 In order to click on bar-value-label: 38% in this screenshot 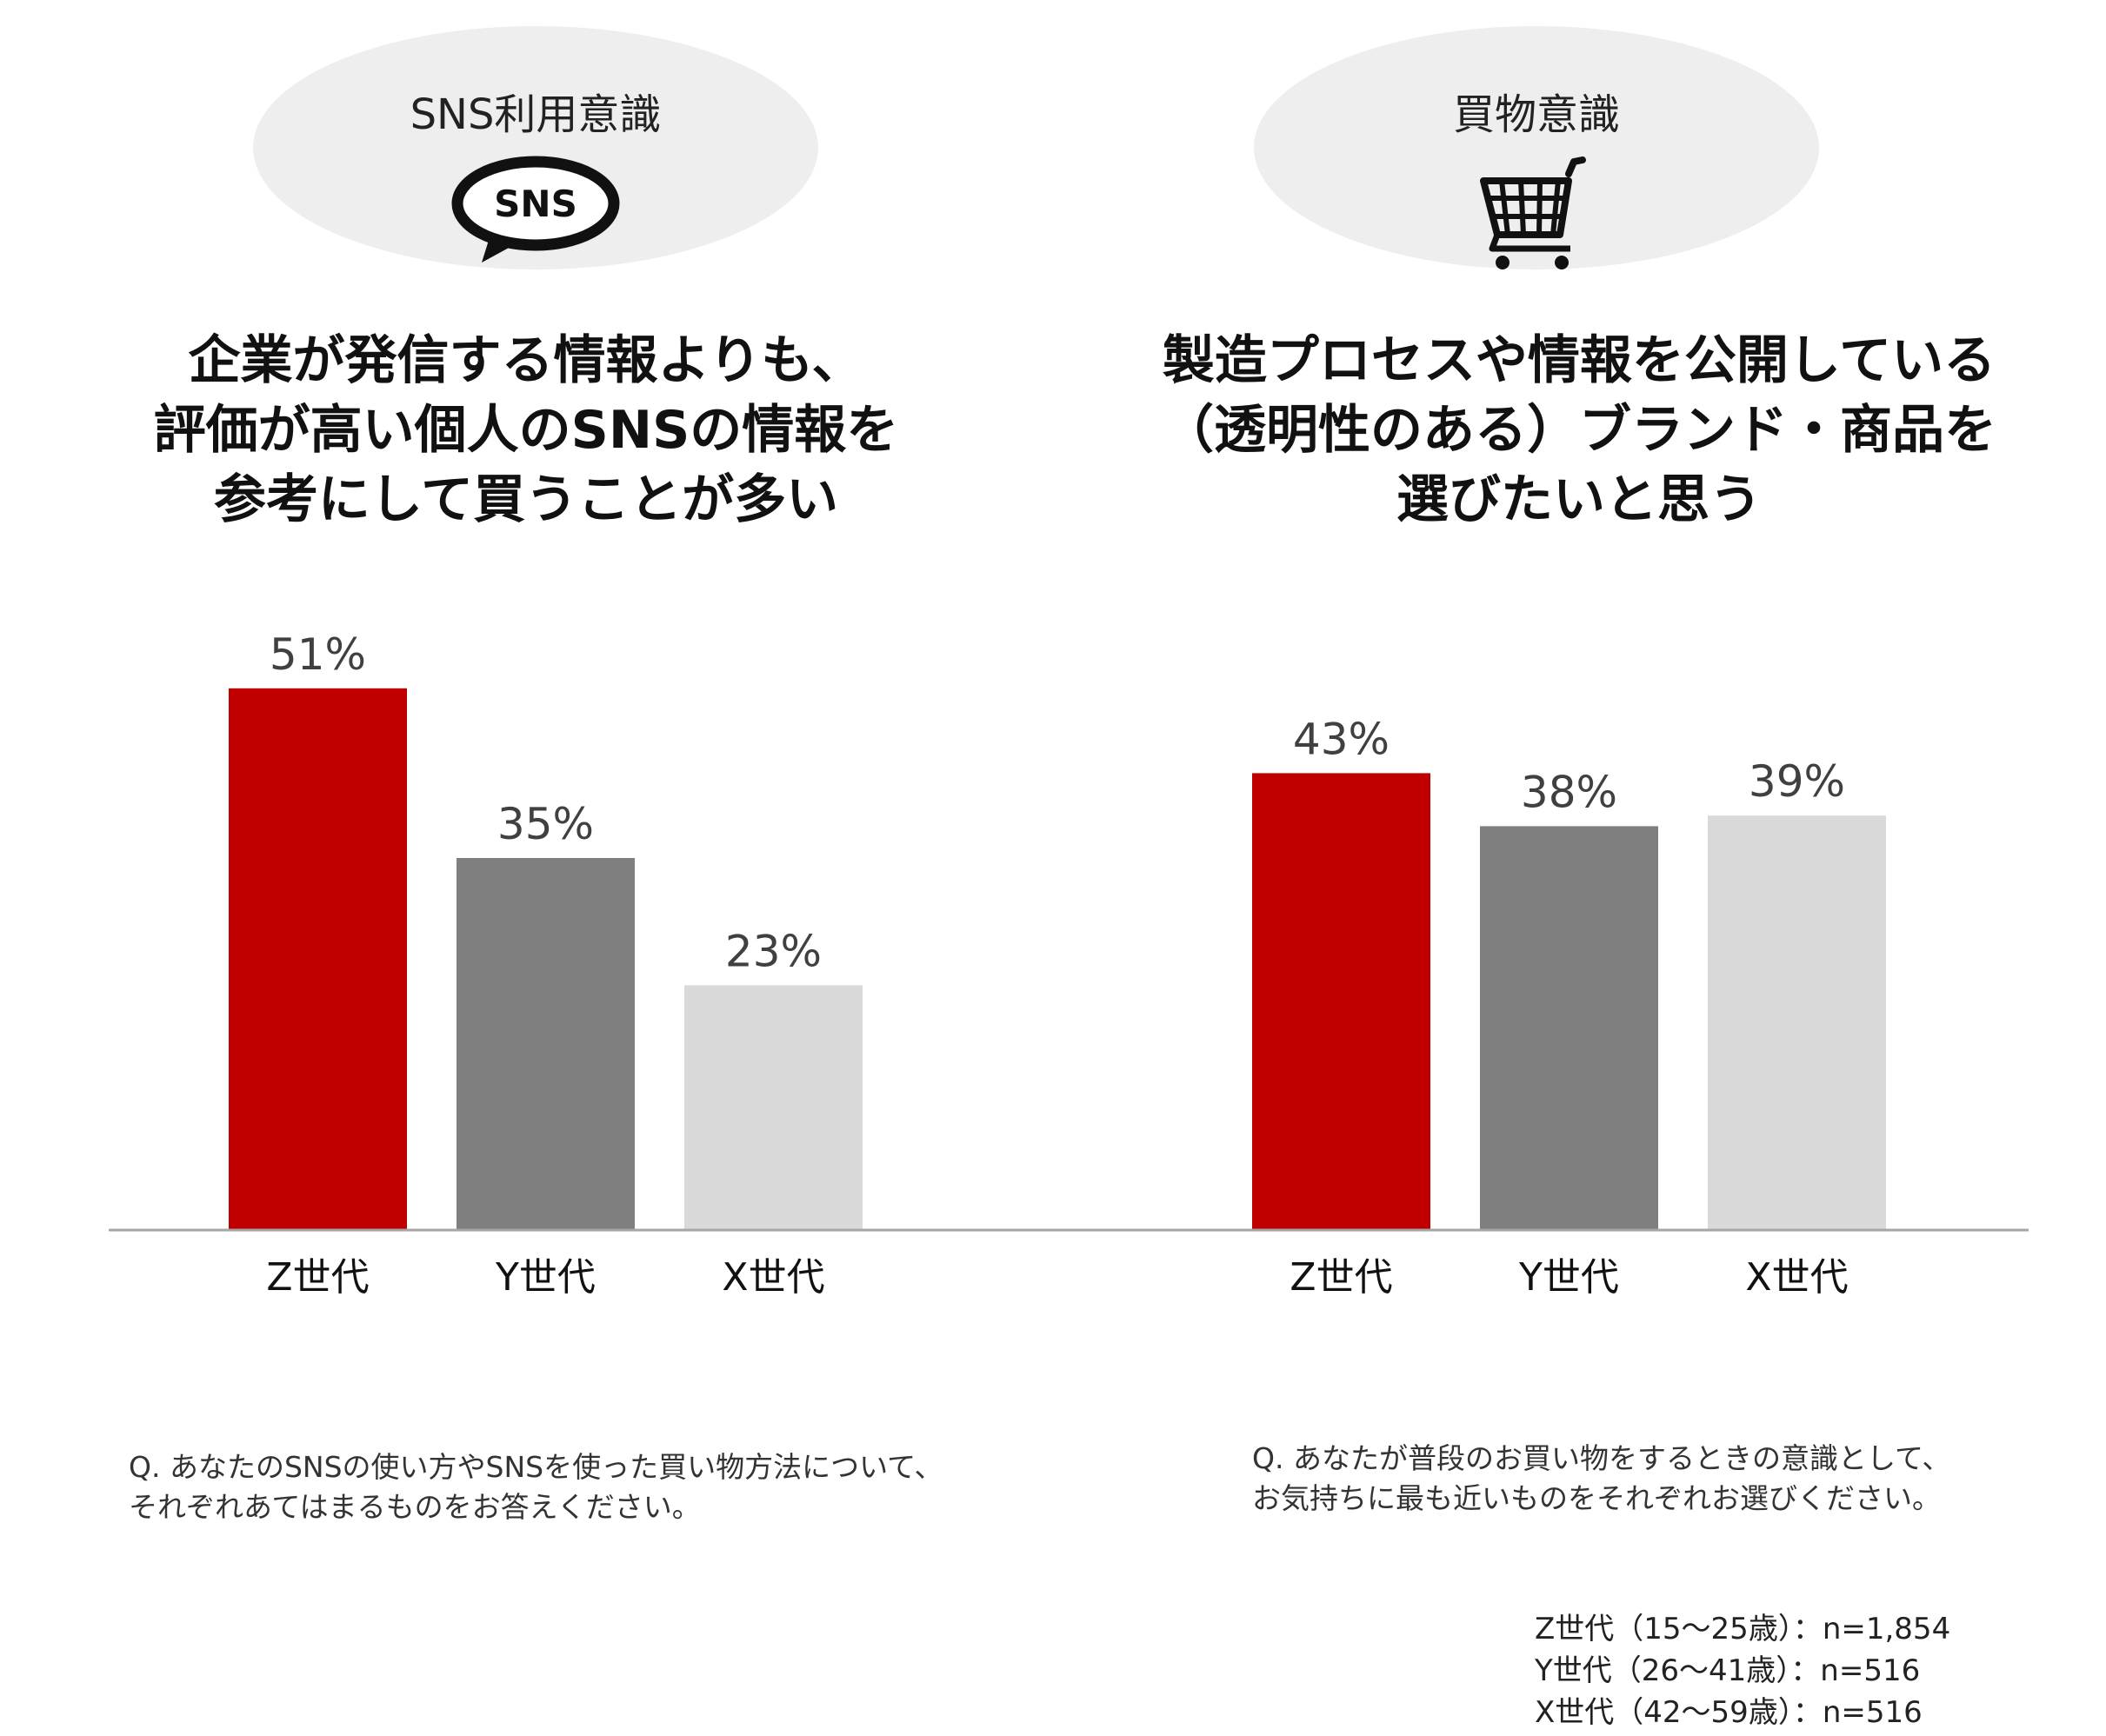, I will do `click(1569, 792)`.